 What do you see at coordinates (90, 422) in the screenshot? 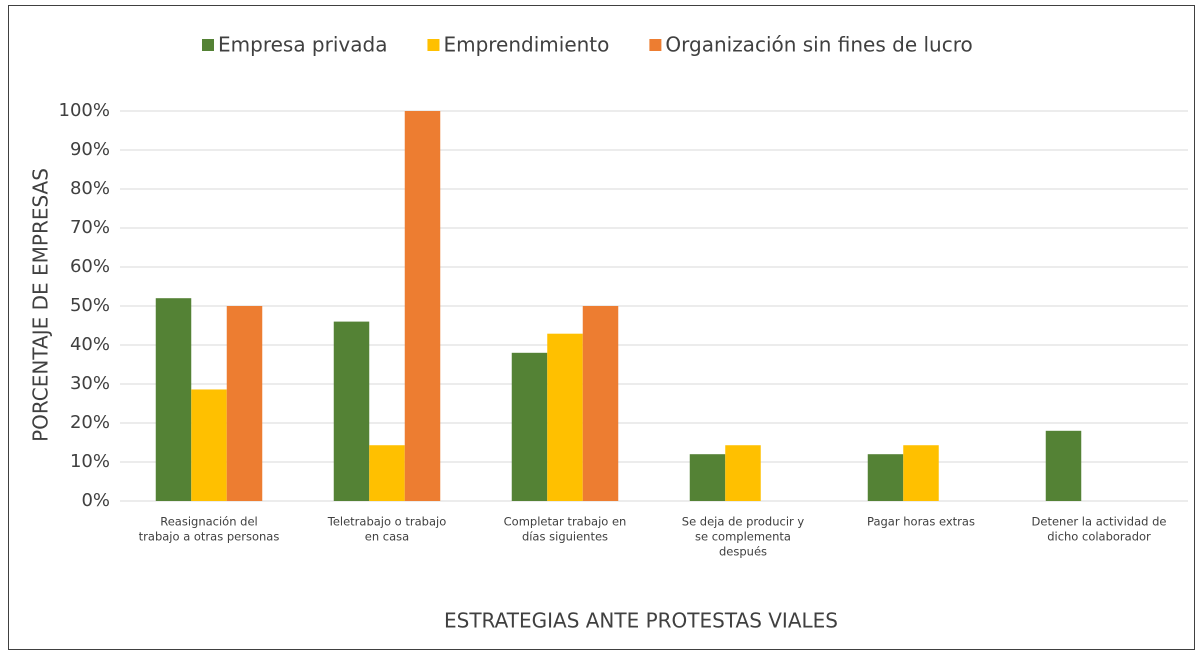
I see `y-tick-label: 20%` at bounding box center [90, 422].